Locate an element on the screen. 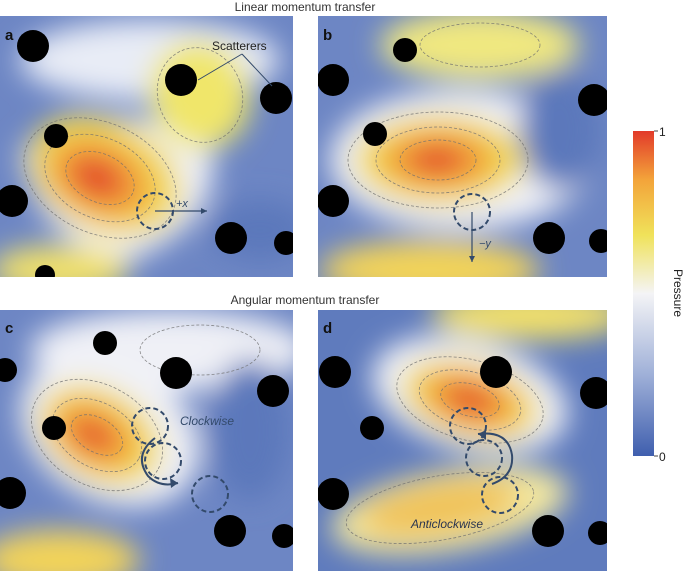  anticlockwise-rotation-arrow is located at coordinates (495, 458).